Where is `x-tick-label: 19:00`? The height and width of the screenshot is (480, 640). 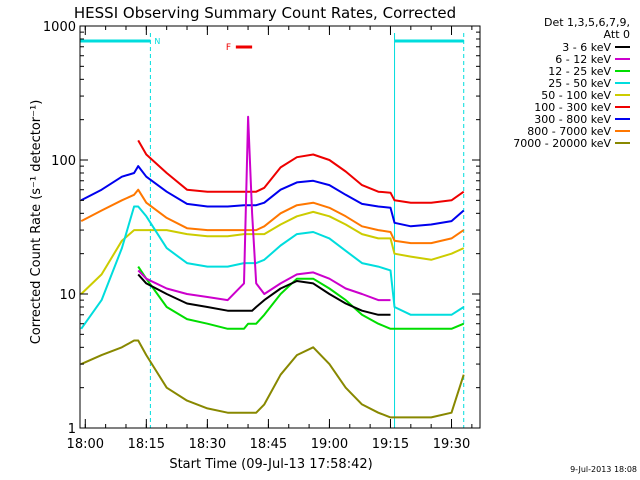 x-tick-label: 19:00 is located at coordinates (329, 444).